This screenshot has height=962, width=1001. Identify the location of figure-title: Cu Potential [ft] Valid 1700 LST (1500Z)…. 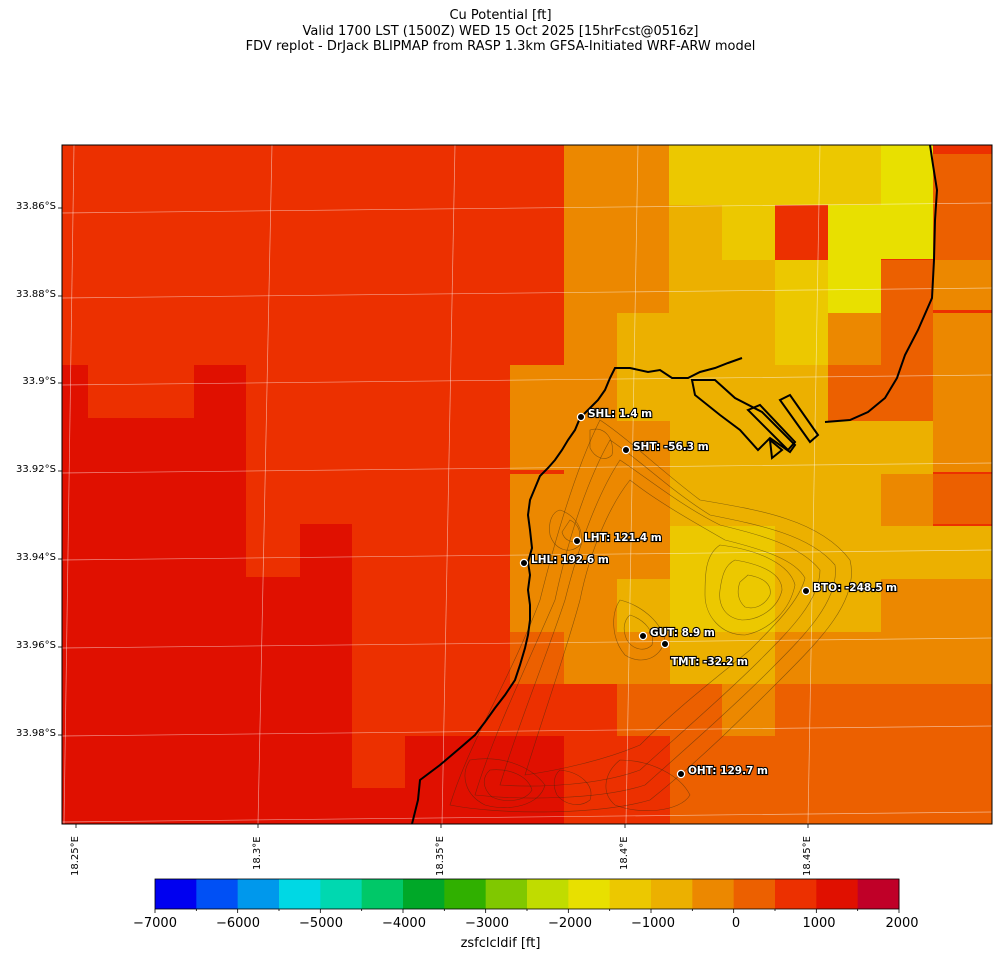
(500, 31).